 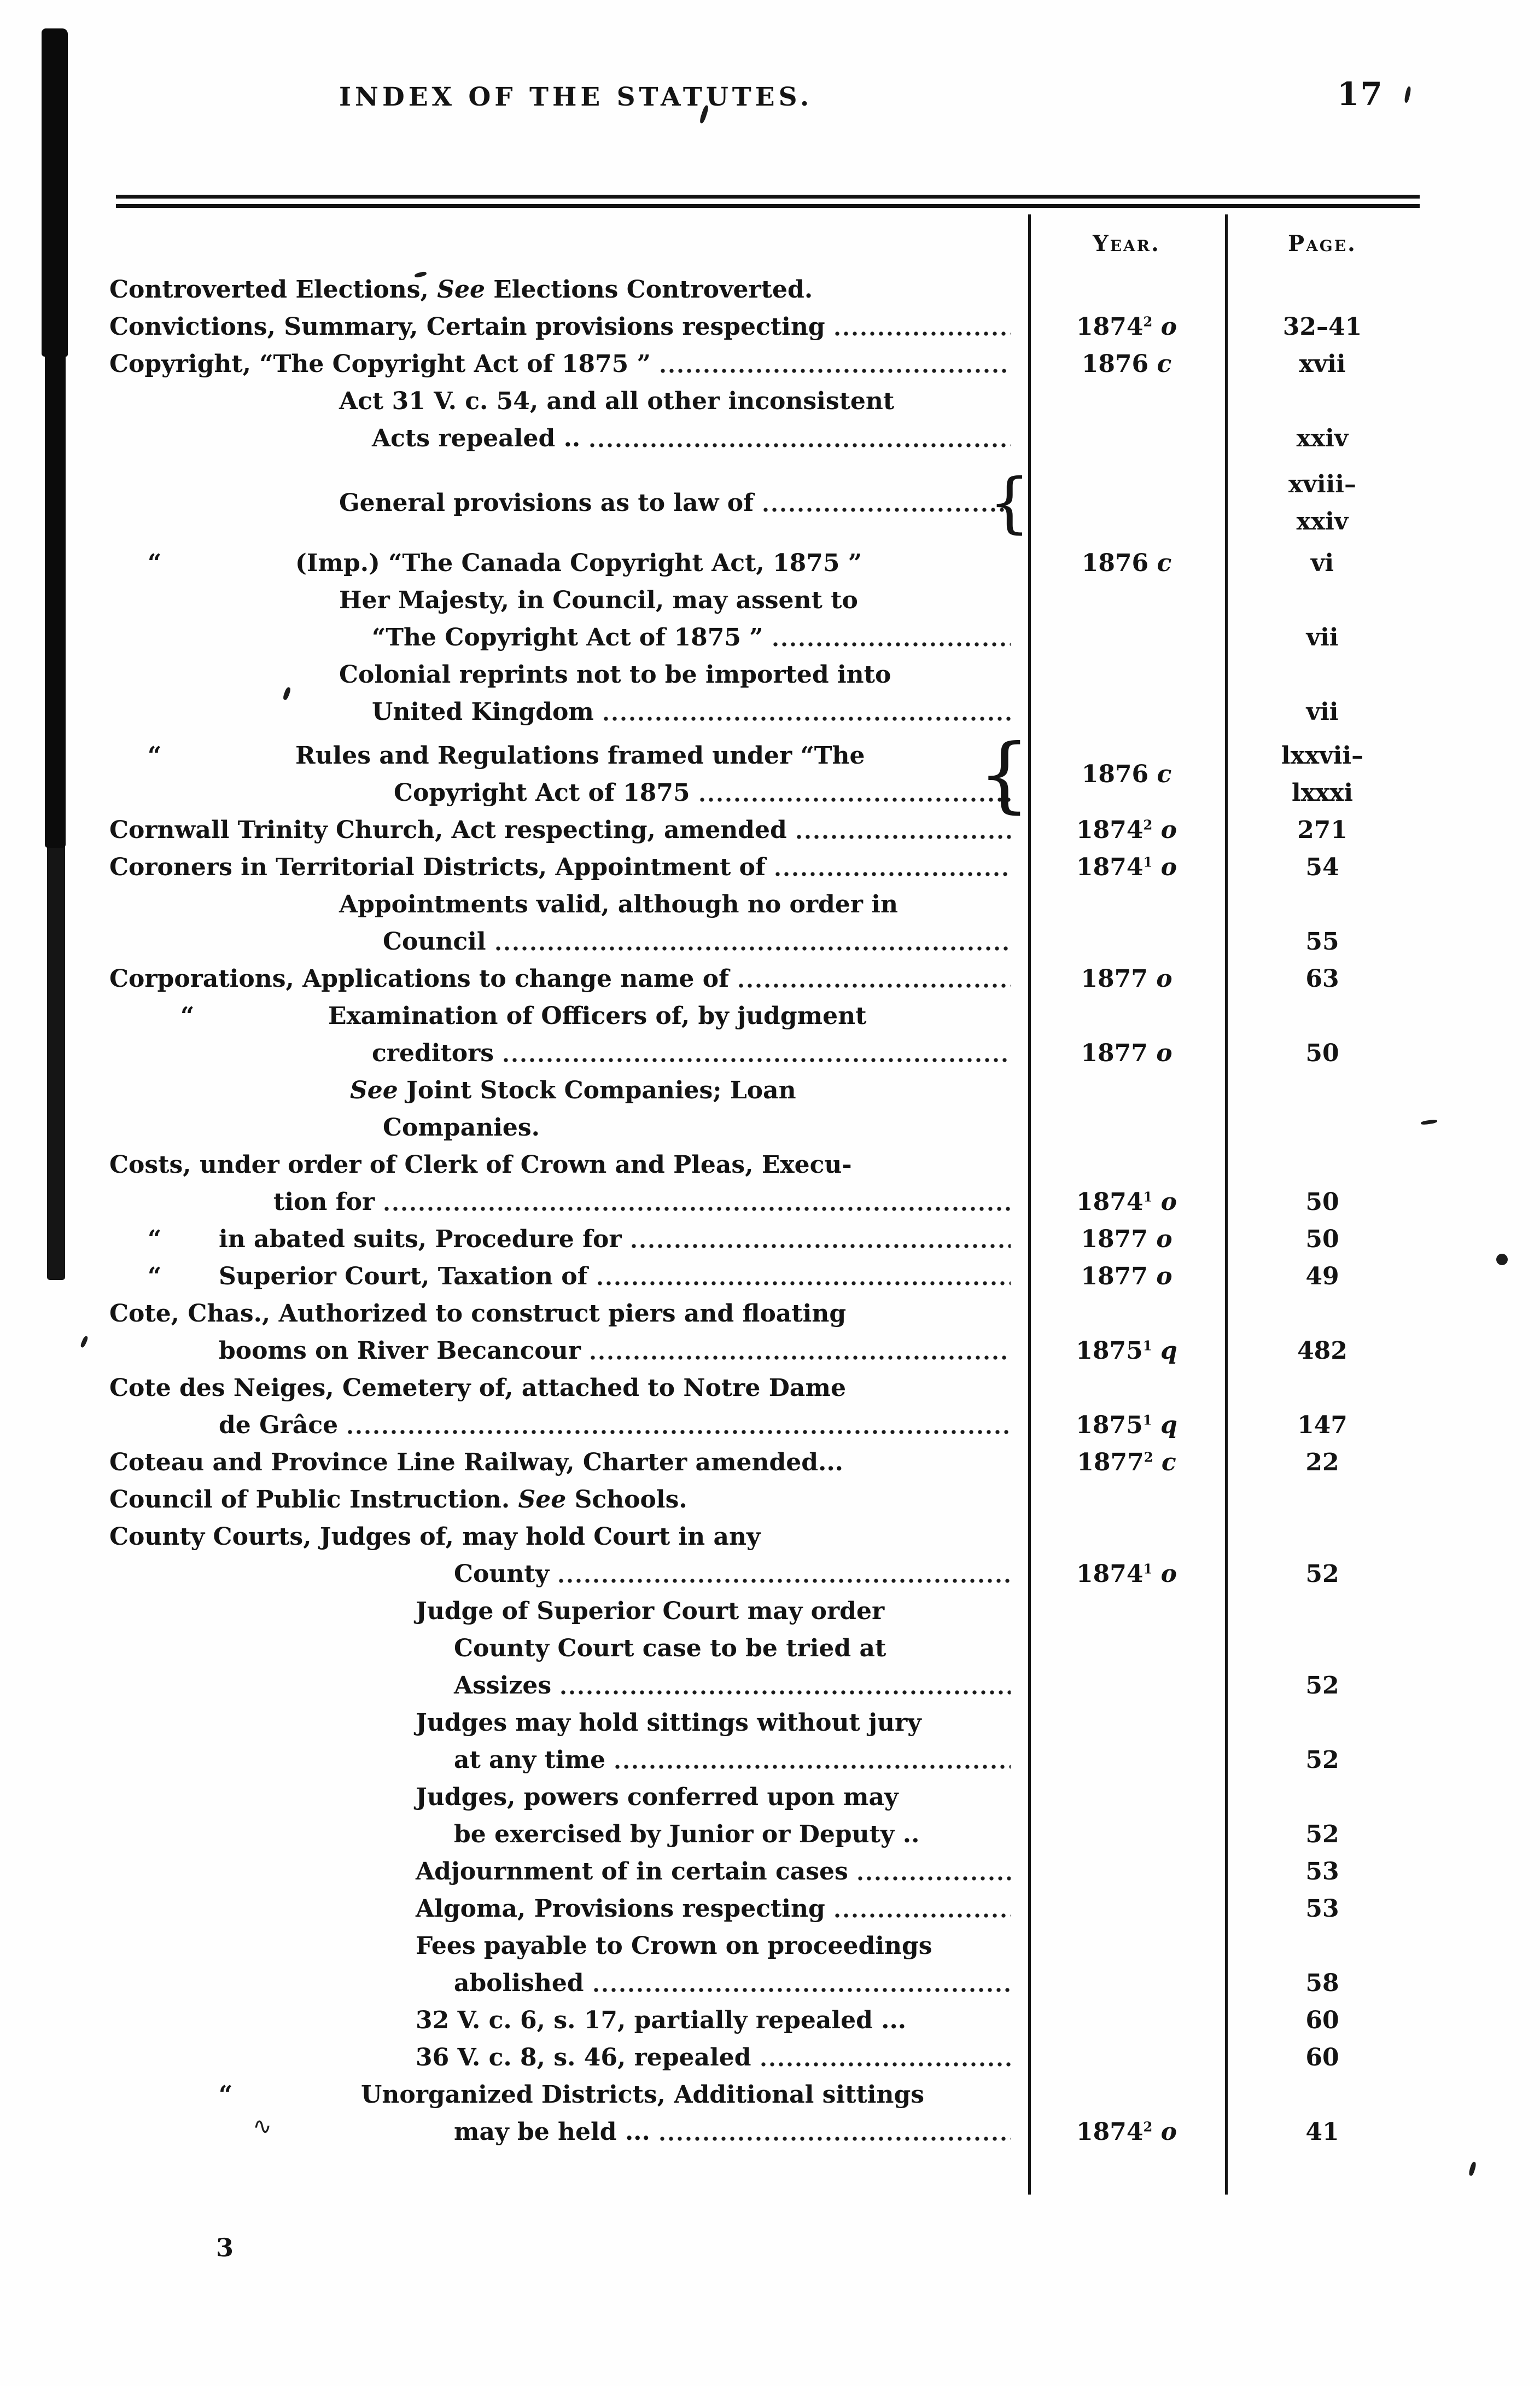 What do you see at coordinates (1126, 1462) in the screenshot?
I see `year-value: 18772 c` at bounding box center [1126, 1462].